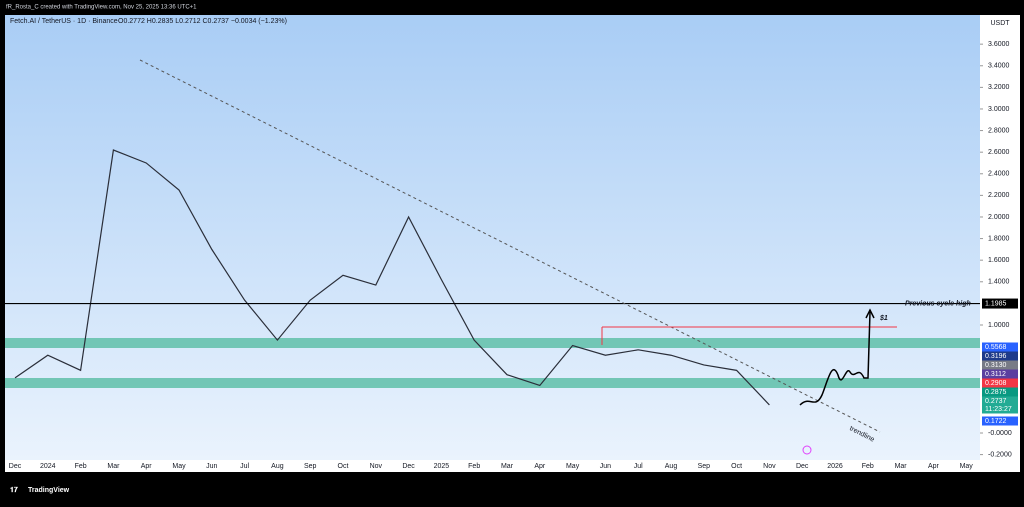 The image size is (1024, 507). Describe the element at coordinates (14, 490) in the screenshot. I see `logo-mark: 𝟏𝟕` at that location.